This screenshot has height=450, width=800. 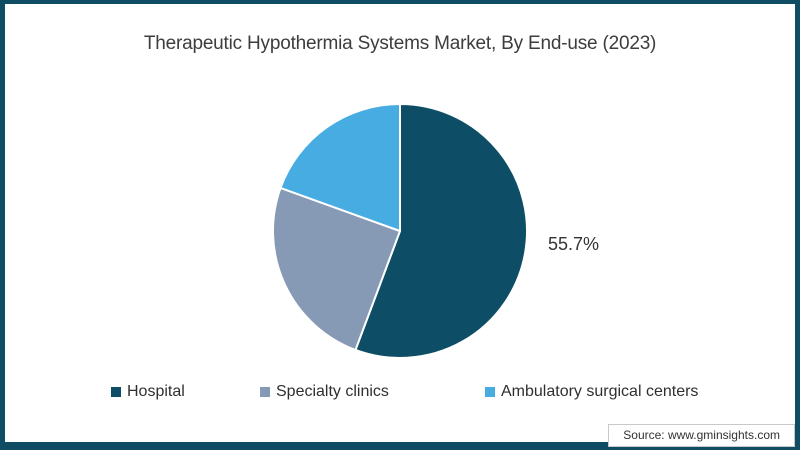 I want to click on legend-item-ambulatory-surgical-centers: Ambulatory surgical centers, so click(x=591, y=392).